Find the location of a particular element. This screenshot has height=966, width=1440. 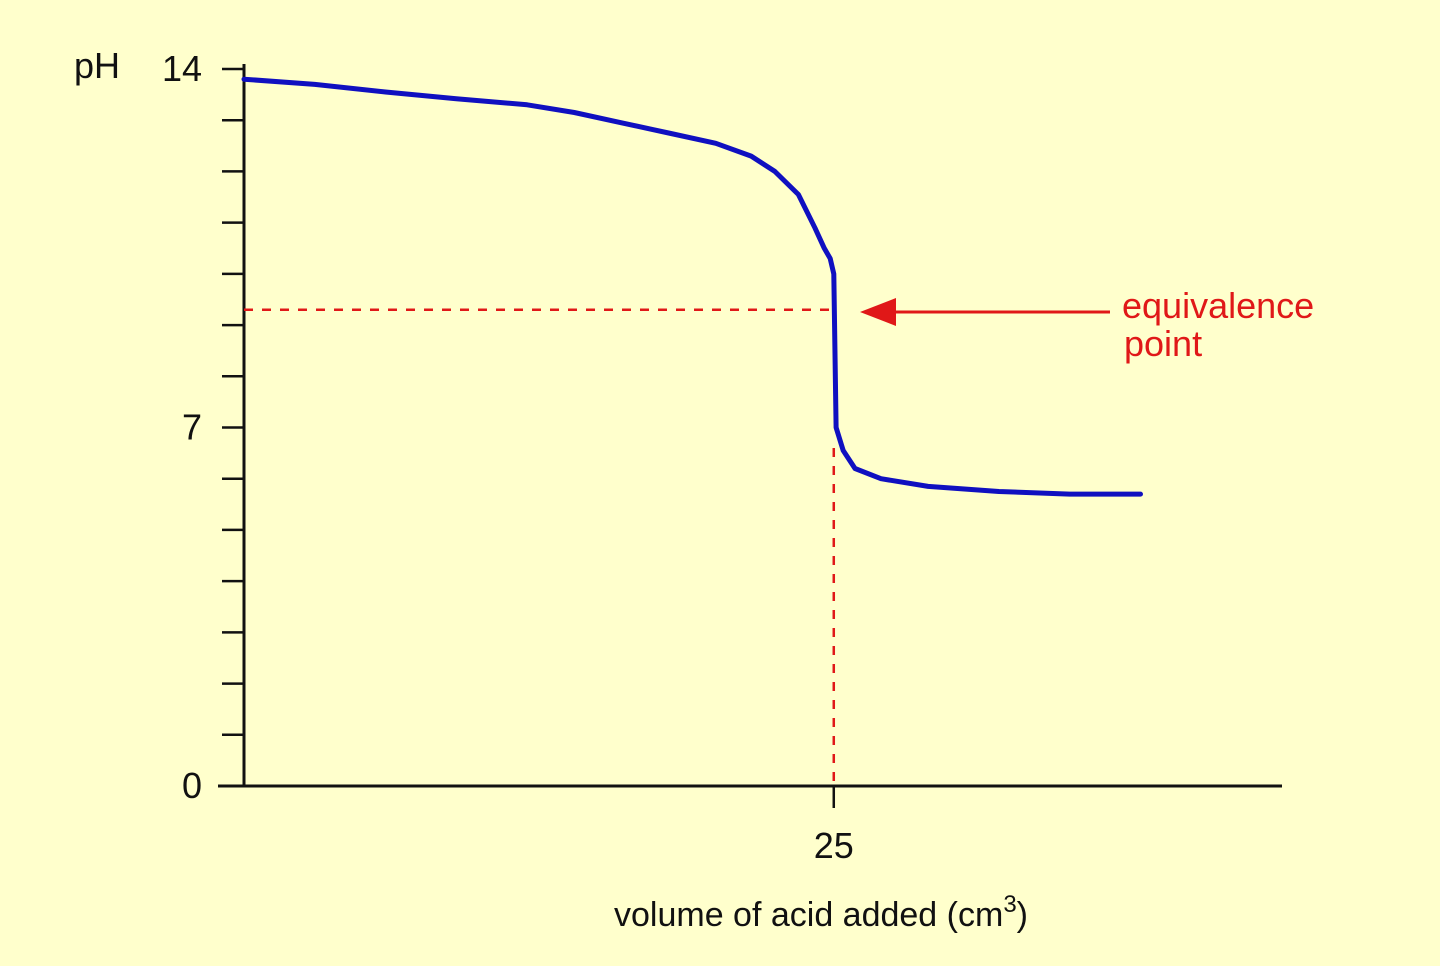

annotation-equivalence: equivalence is located at coordinates (1218, 305).